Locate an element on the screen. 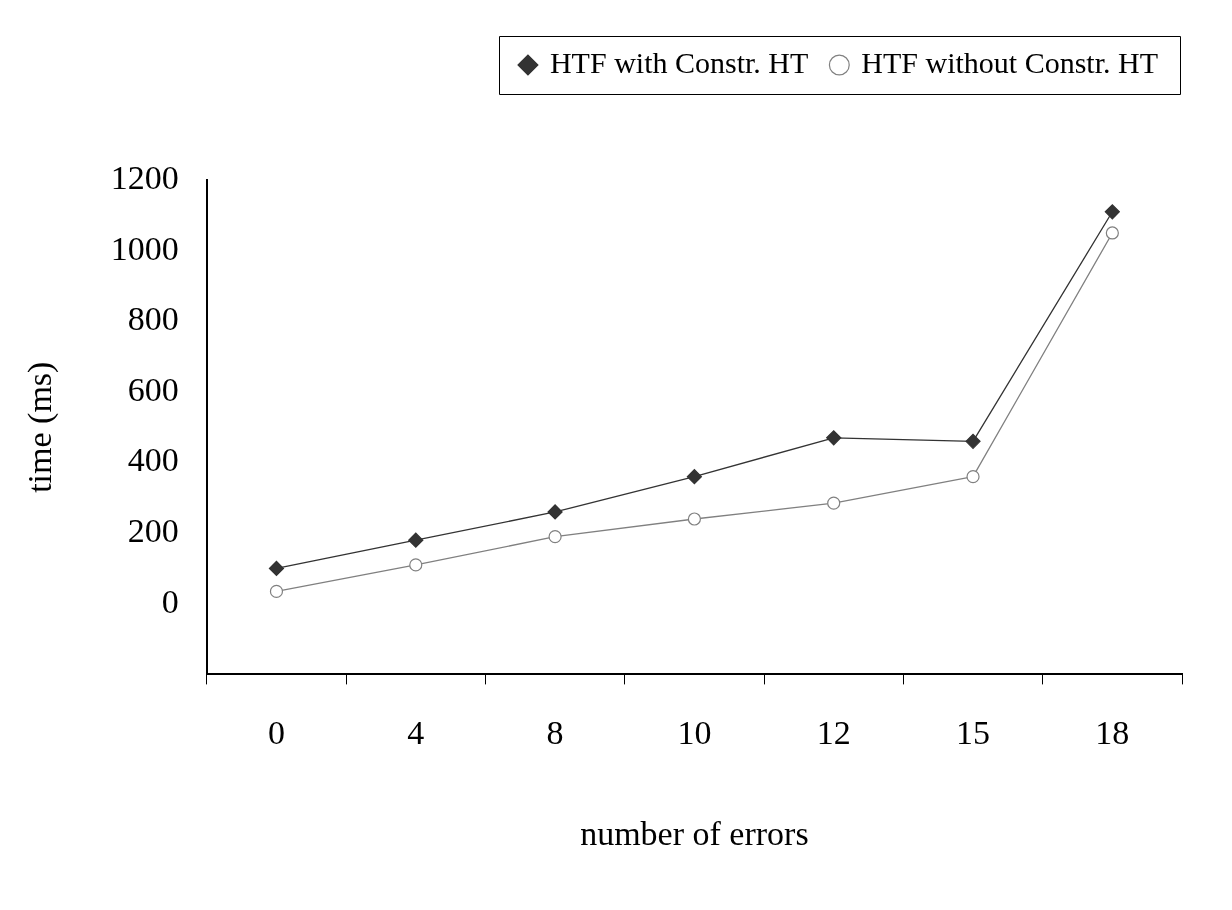 This screenshot has height=910, width=1232. x-tick-label: 8 is located at coordinates (555, 732).